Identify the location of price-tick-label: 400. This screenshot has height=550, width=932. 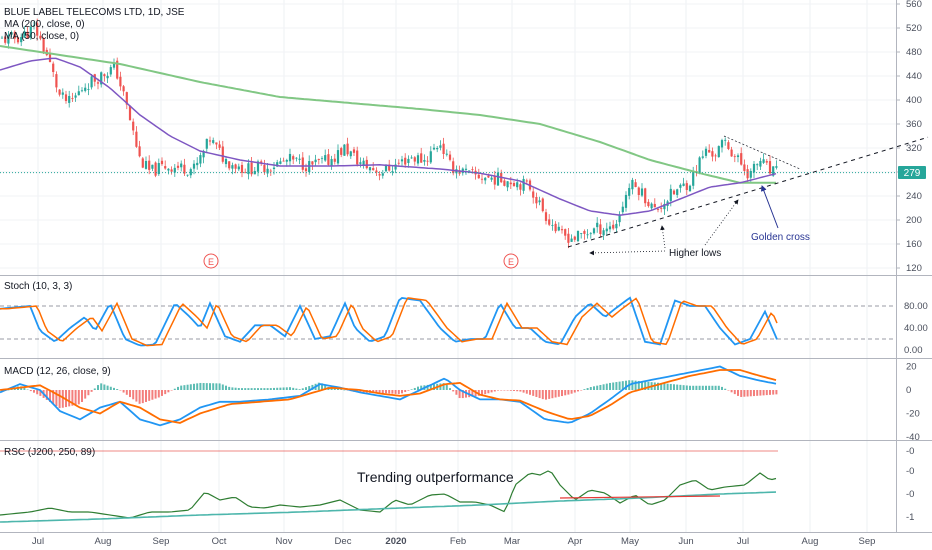
(914, 100).